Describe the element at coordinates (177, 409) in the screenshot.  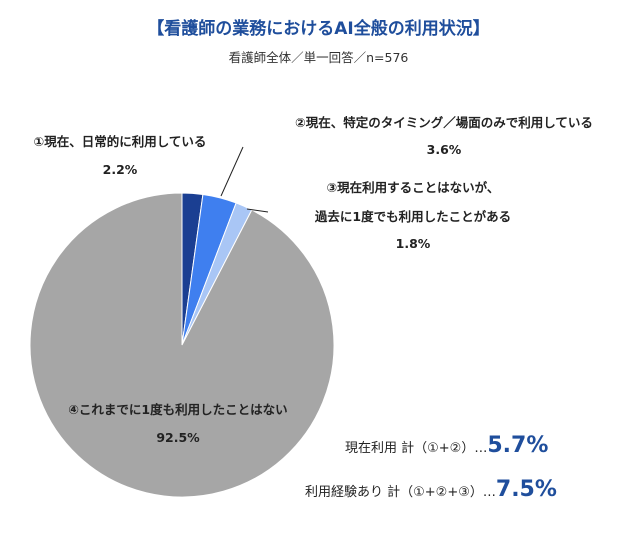
I see `slice-4-label: ④これまでに1度も利用したことはない` at that location.